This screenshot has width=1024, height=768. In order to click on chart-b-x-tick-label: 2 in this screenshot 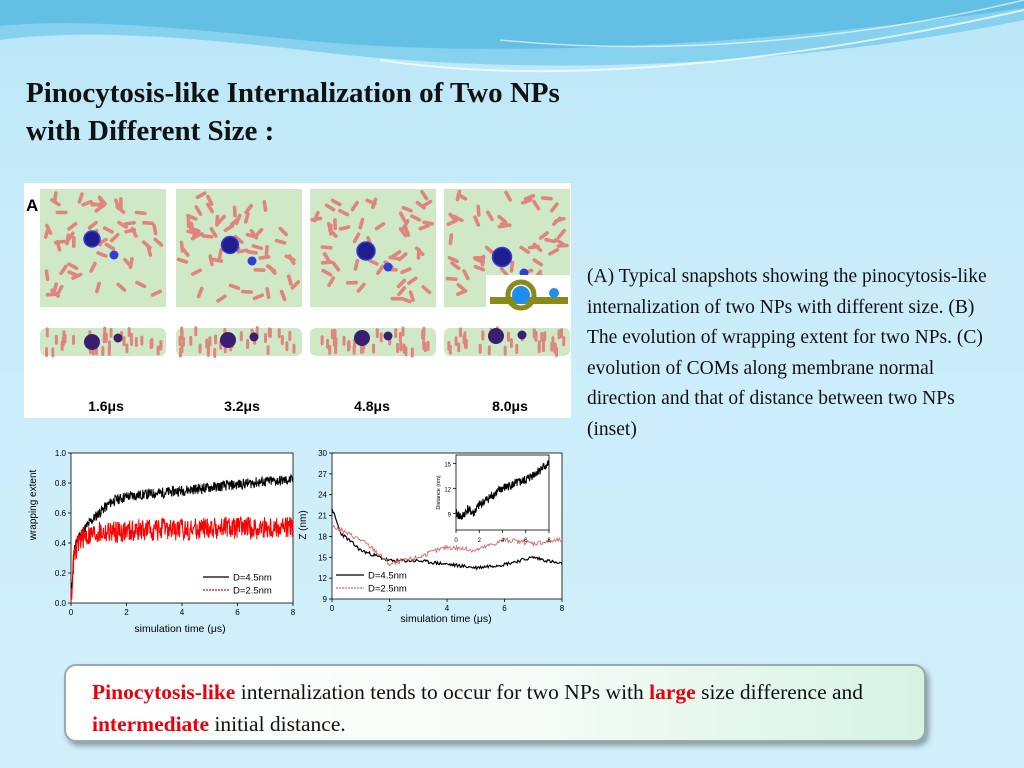, I will do `click(126, 612)`.